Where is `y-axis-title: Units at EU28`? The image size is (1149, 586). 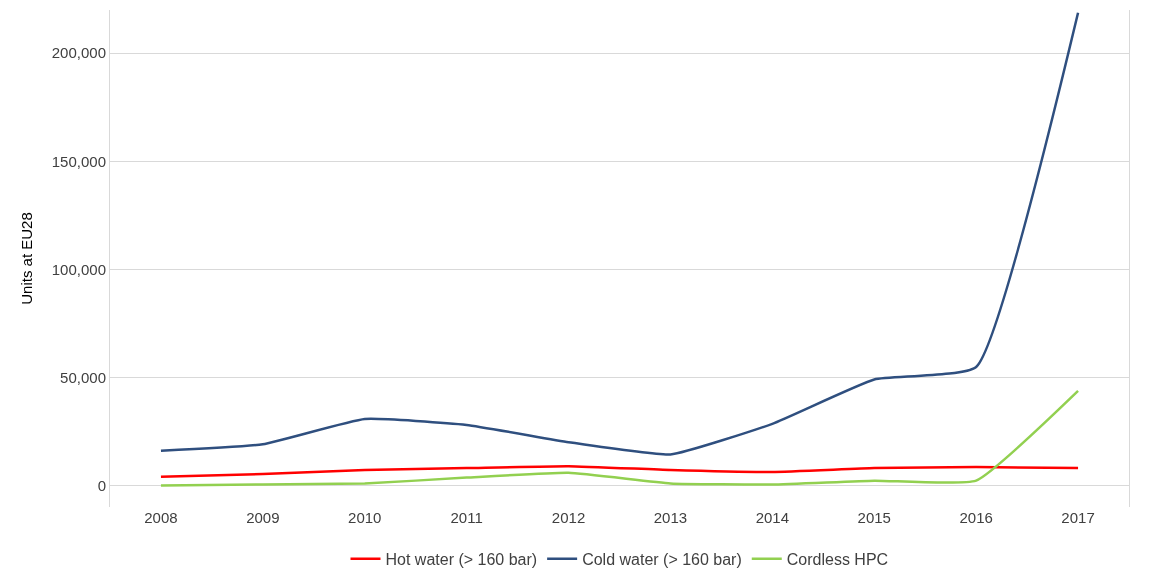 y-axis-title: Units at EU28 is located at coordinates (27, 258).